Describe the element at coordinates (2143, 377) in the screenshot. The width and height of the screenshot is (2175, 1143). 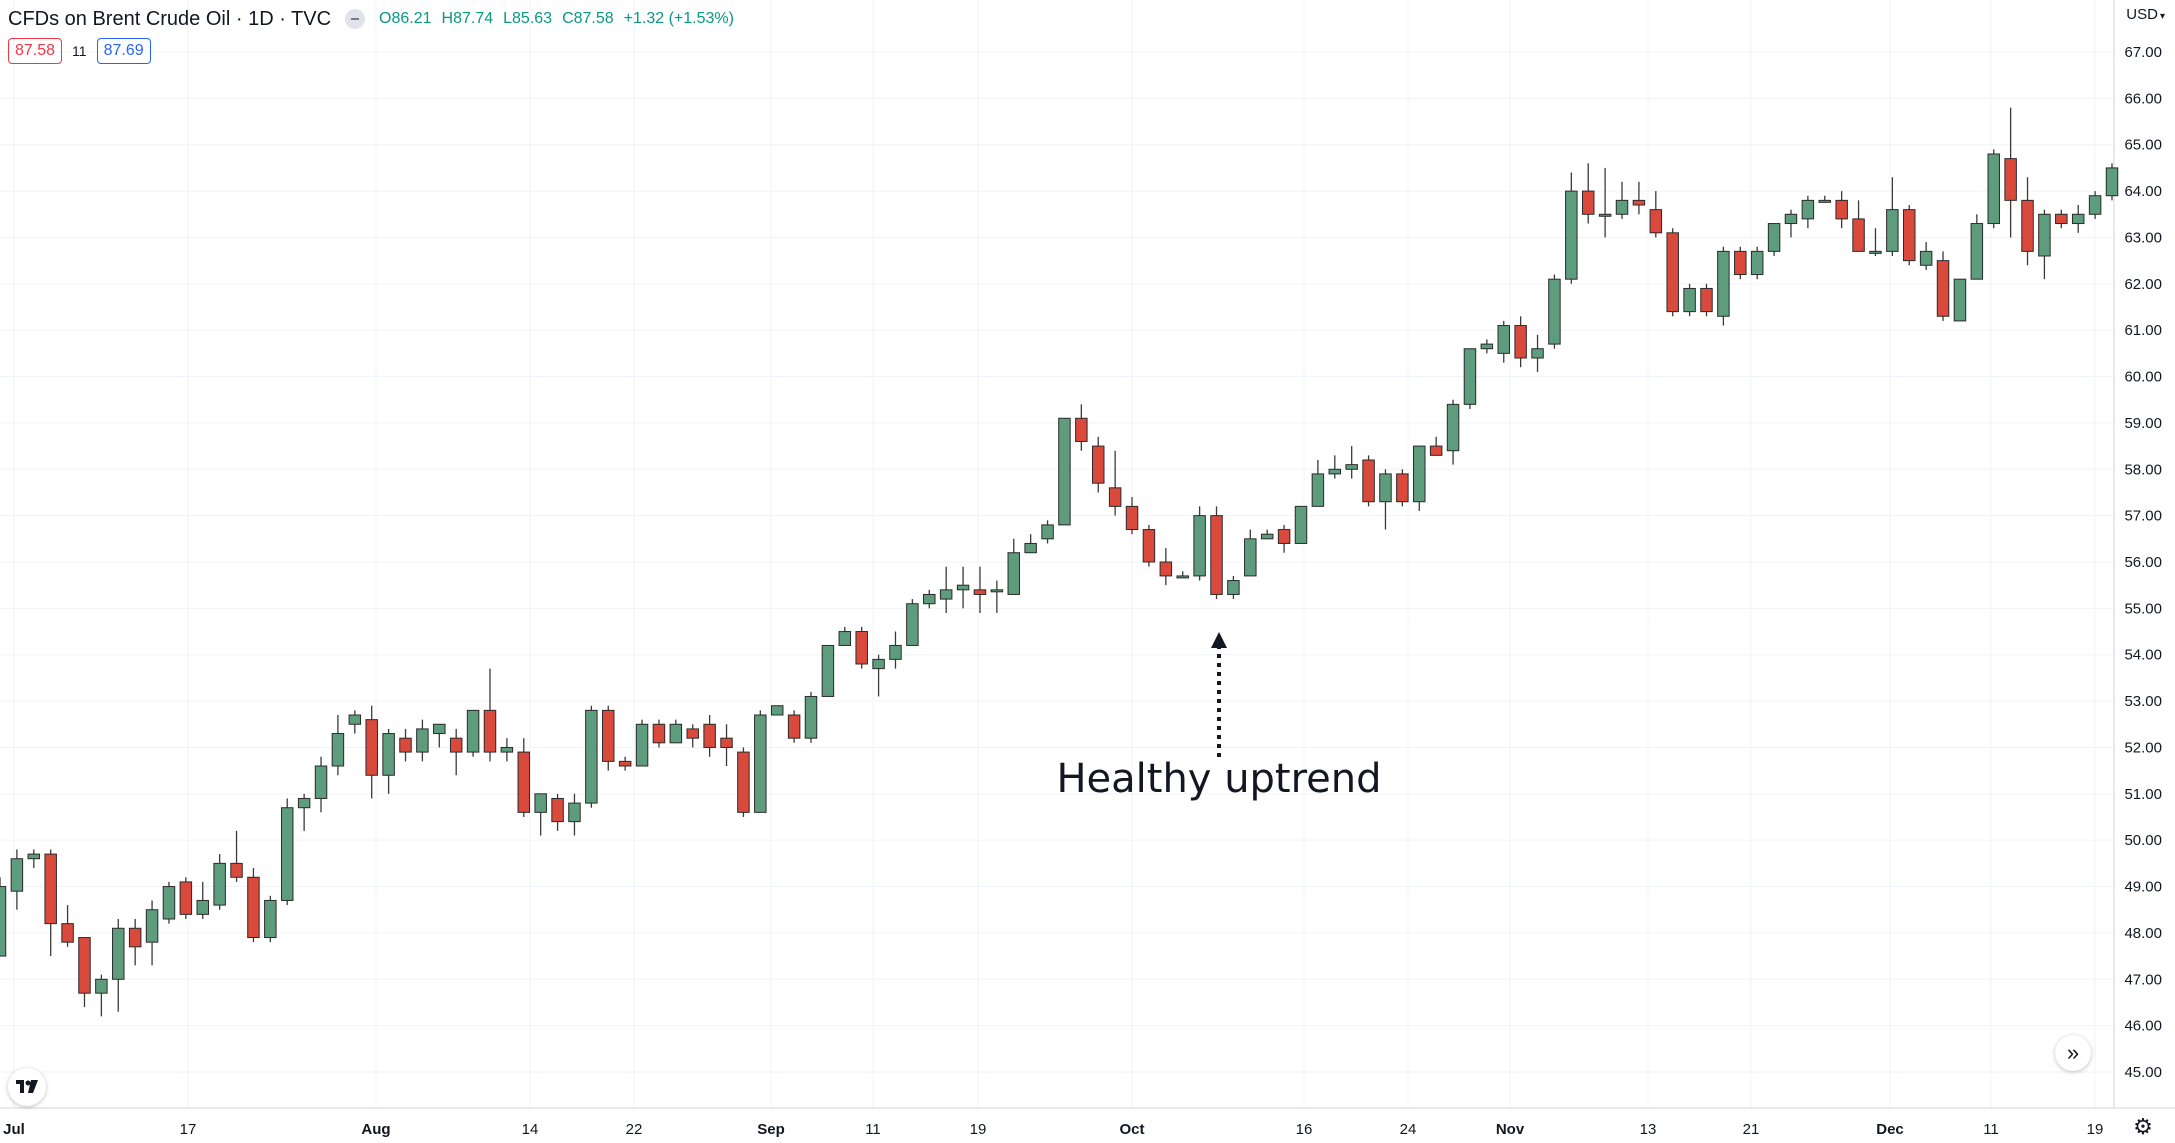
I see `price-tick-label: 60.00` at that location.